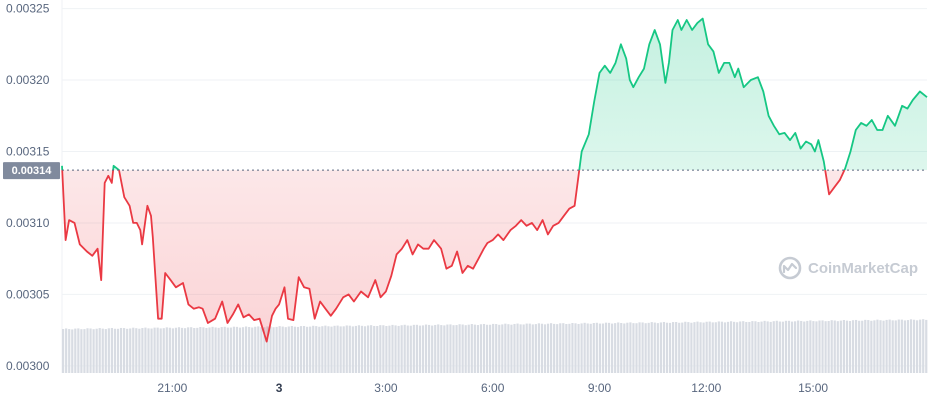 The width and height of the screenshot is (929, 400). Describe the element at coordinates (848, 268) in the screenshot. I see `watermark: CoinMarketCap` at that location.